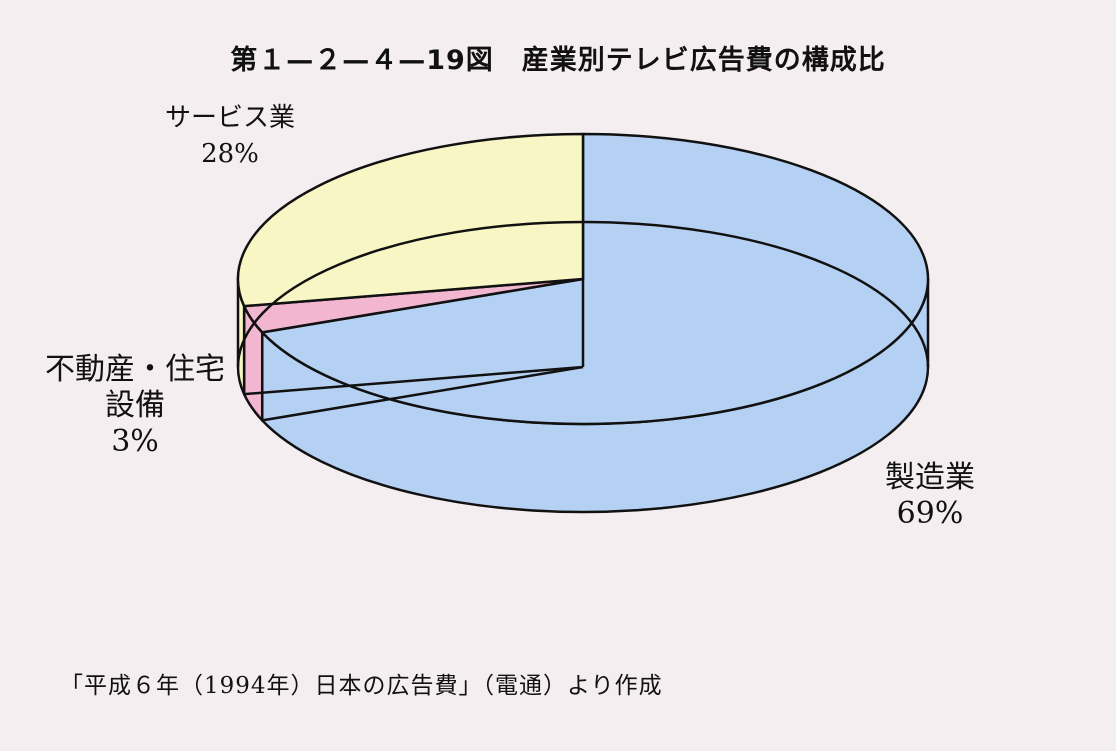 The width and height of the screenshot is (1116, 751). I want to click on slice-label-manufacturing: 製造業 69%, so click(930, 496).